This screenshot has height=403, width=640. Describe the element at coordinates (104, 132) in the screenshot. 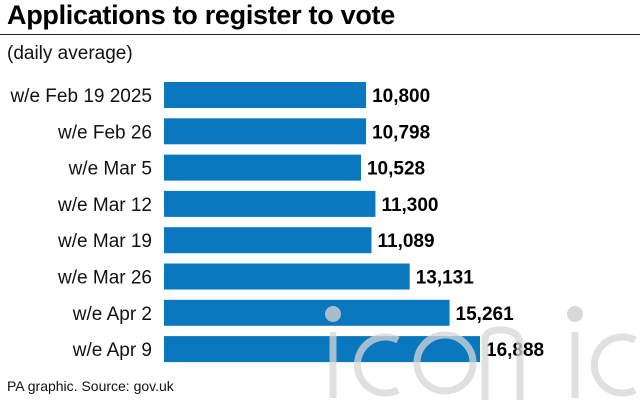

I see `category-label: w/e Feb 26` at that location.